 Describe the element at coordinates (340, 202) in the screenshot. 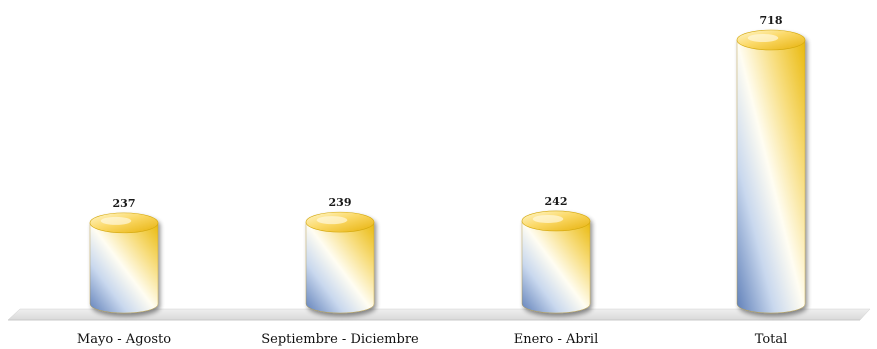

I see `data-label-1: 239` at that location.